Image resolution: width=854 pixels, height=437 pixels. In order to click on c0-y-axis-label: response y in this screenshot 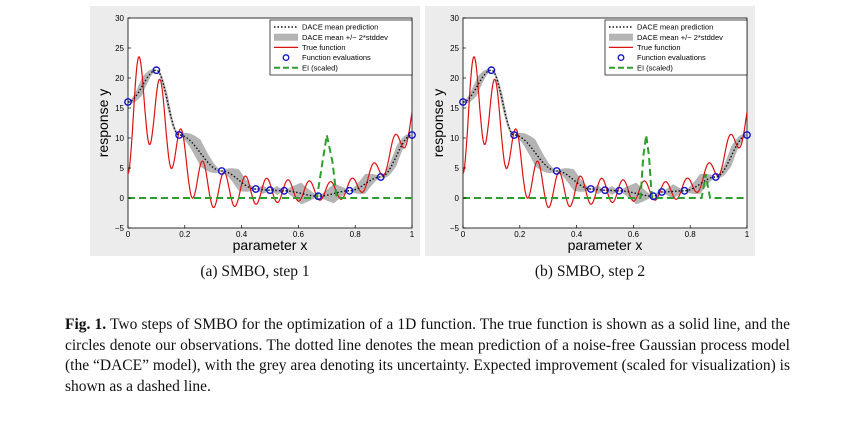, I will do `click(103, 123)`.